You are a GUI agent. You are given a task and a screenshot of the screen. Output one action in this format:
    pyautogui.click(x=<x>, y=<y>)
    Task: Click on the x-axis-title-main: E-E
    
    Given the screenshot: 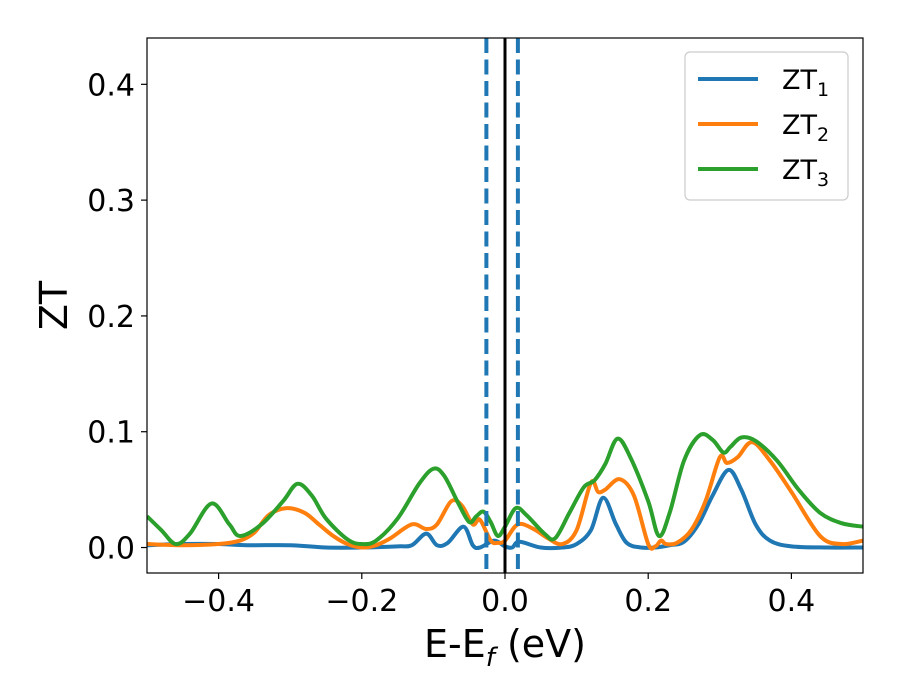 What is the action you would take?
    pyautogui.click(x=455, y=644)
    